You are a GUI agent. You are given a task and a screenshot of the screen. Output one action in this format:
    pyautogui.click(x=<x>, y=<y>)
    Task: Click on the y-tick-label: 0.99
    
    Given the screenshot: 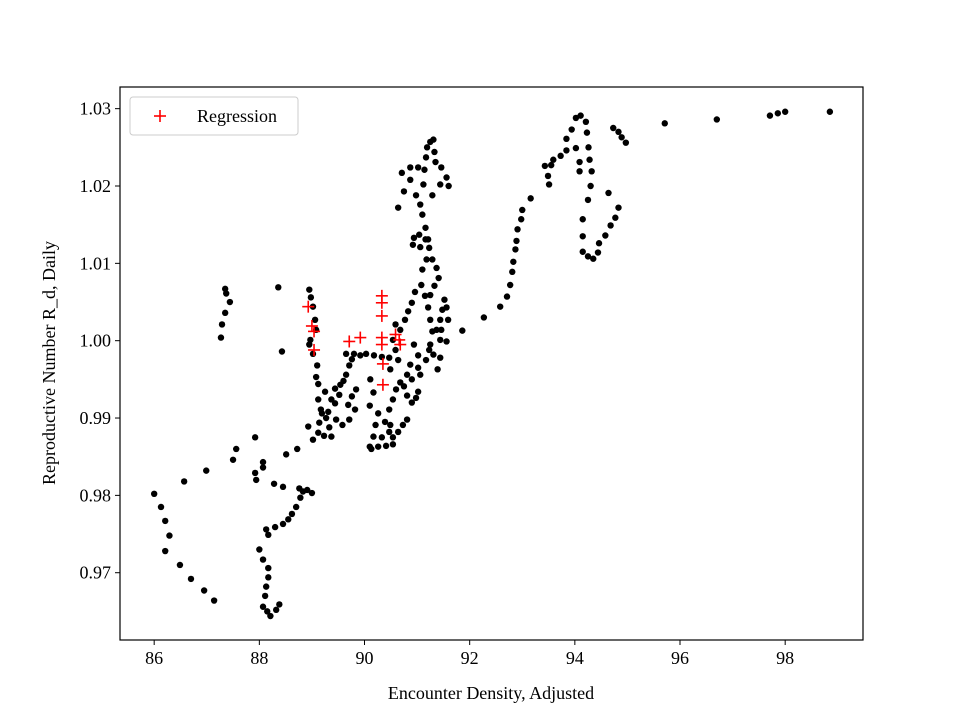 What is the action you would take?
    pyautogui.click(x=96, y=418)
    